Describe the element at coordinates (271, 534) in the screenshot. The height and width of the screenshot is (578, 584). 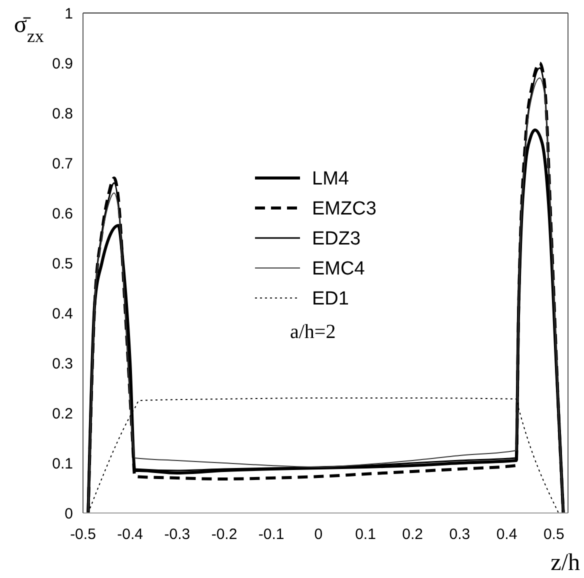
I see `x-tick-label: -0.1` at that location.